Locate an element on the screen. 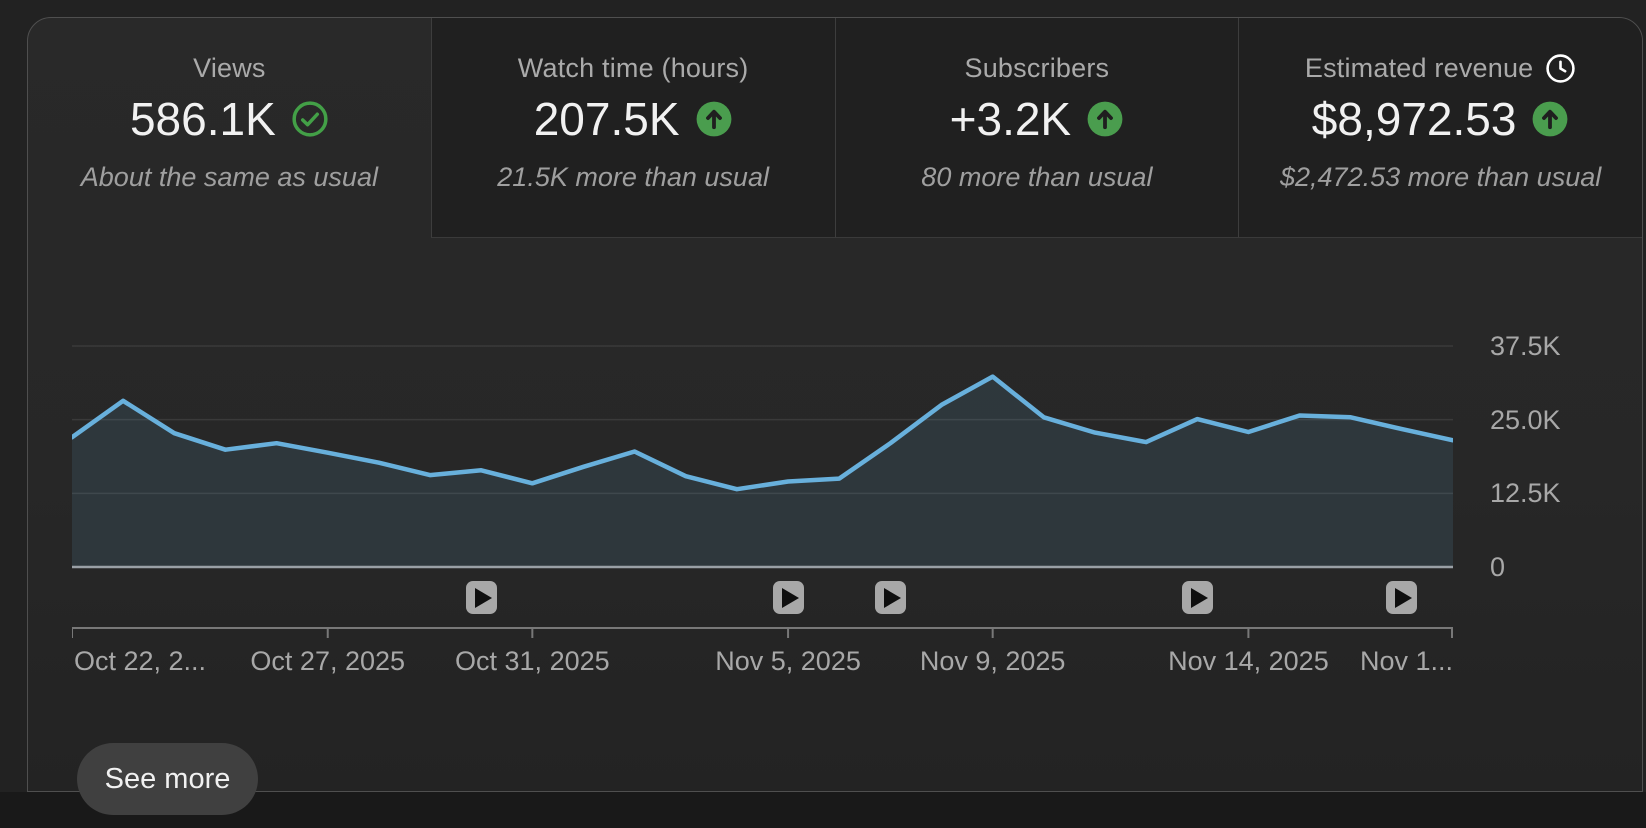 The image size is (1646, 828). see-more-button: See more is located at coordinates (167, 779).